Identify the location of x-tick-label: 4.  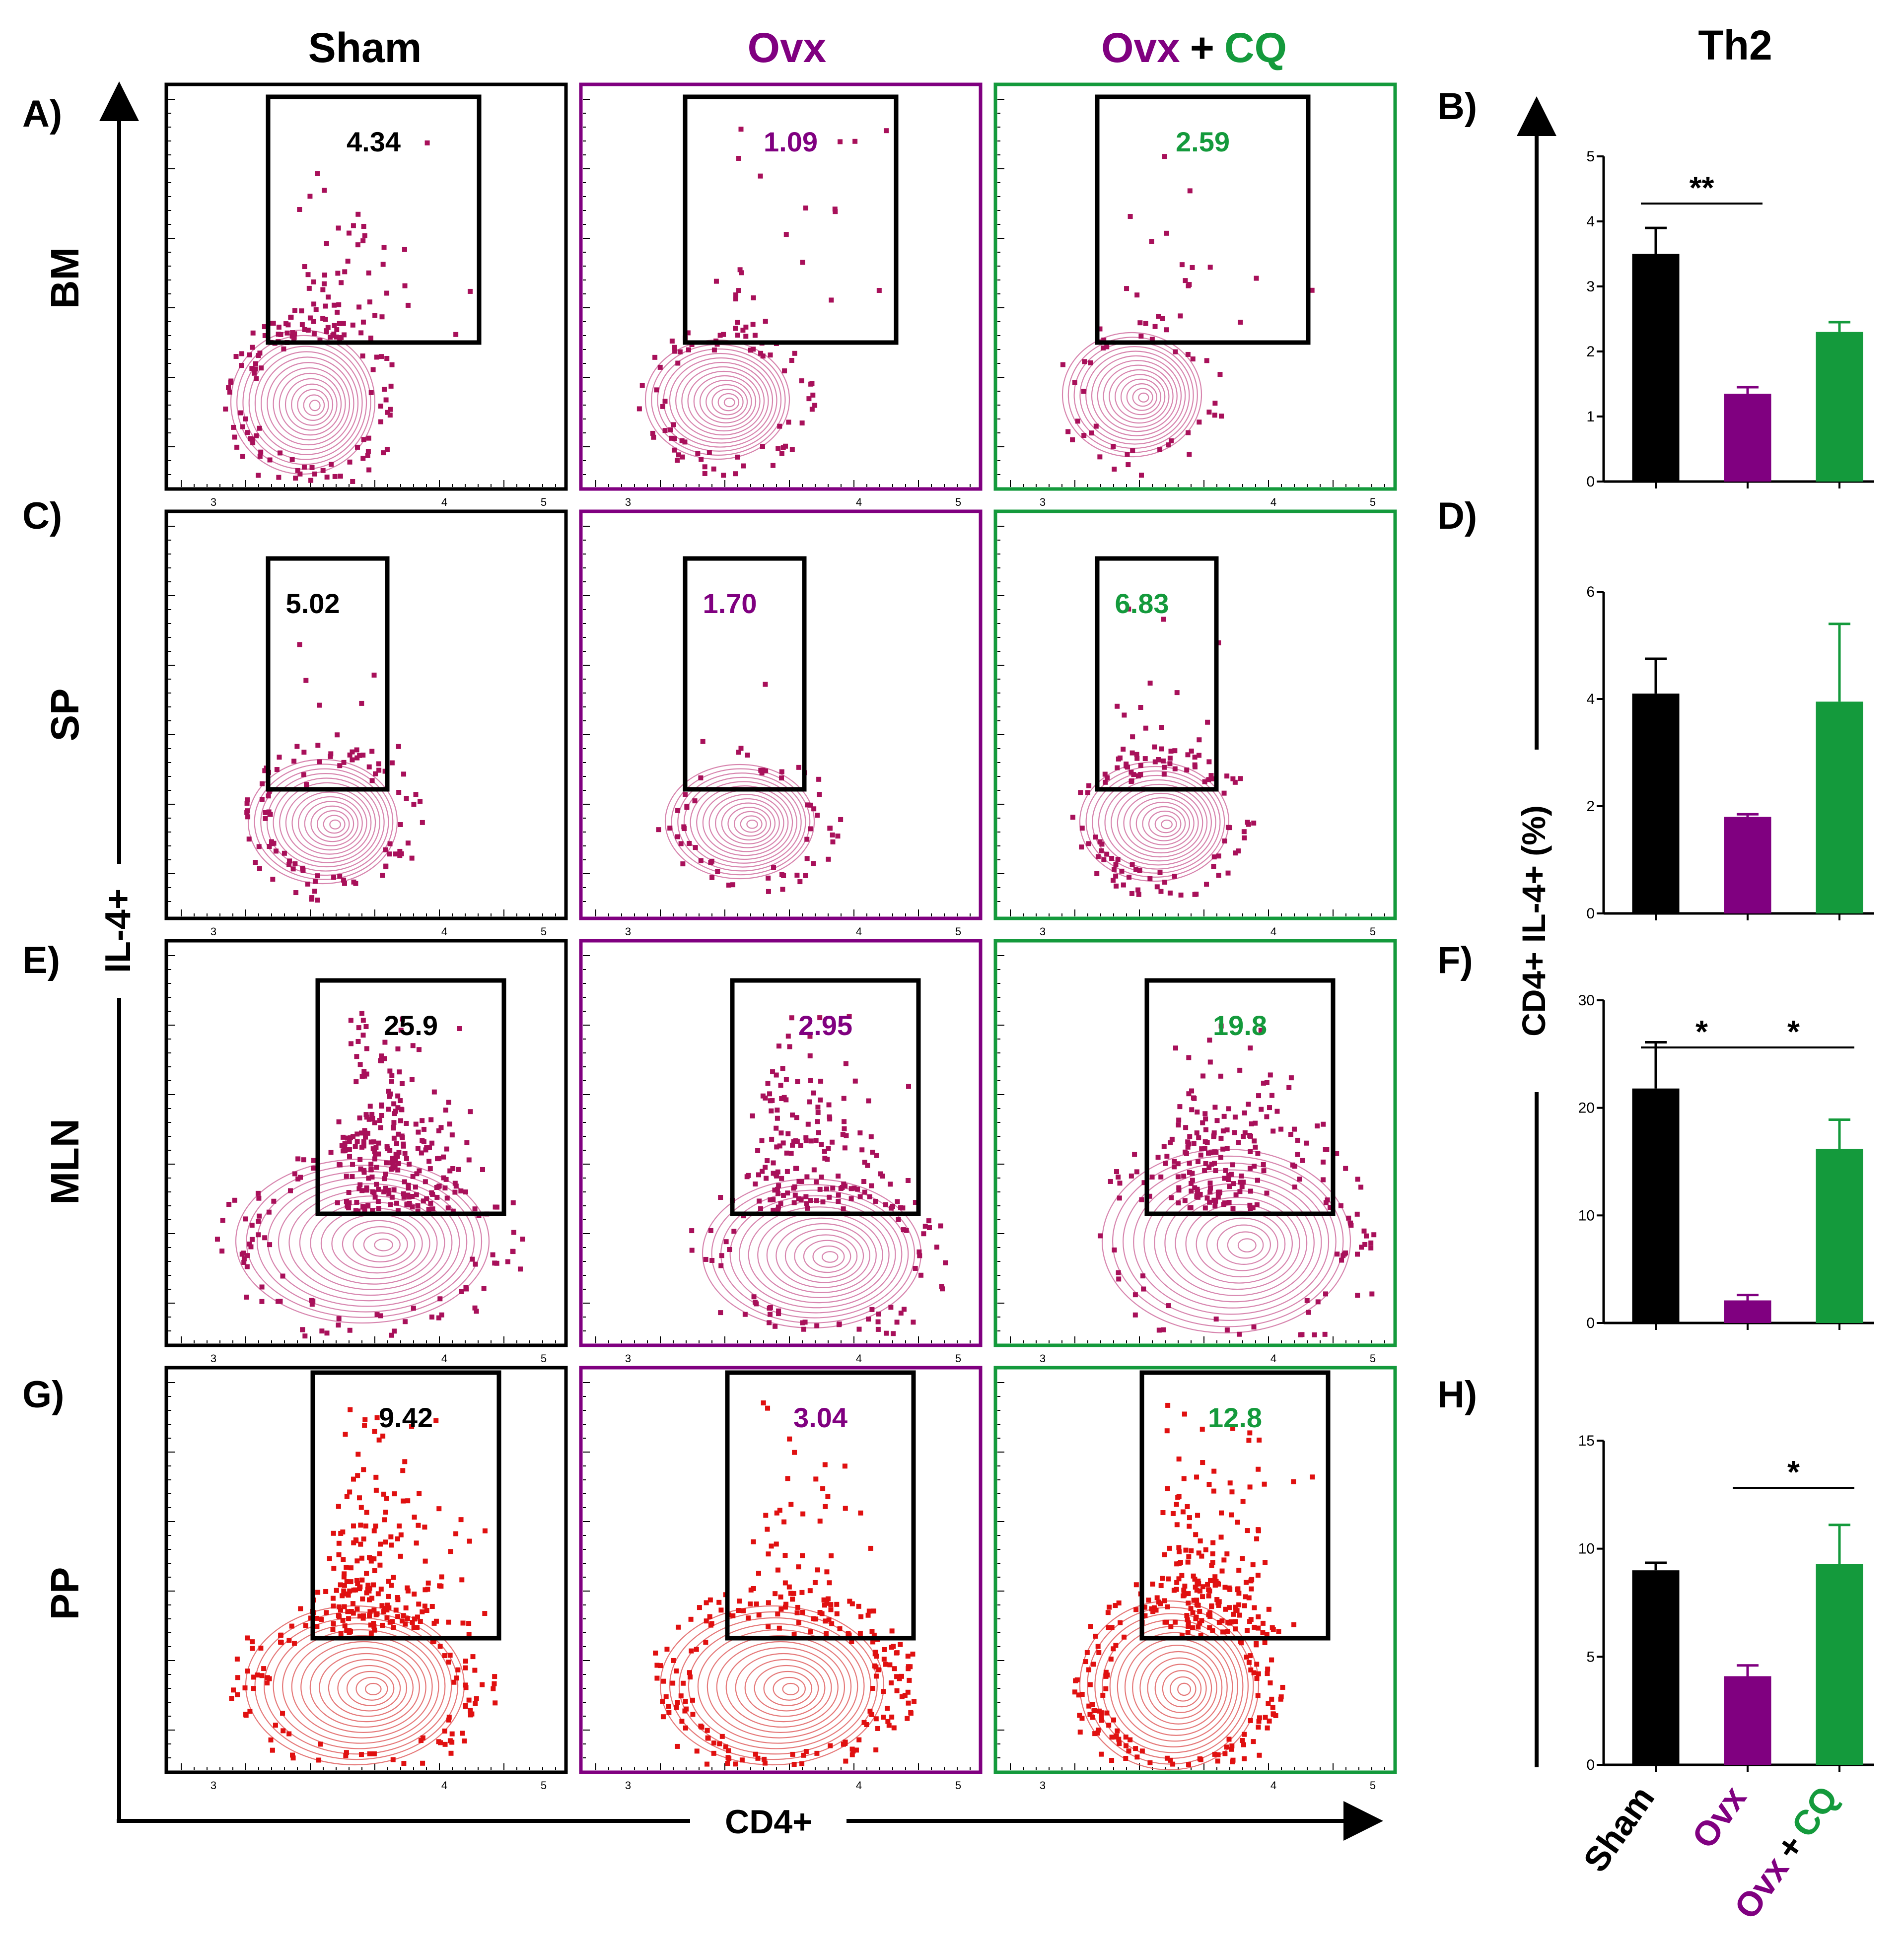
(444, 931).